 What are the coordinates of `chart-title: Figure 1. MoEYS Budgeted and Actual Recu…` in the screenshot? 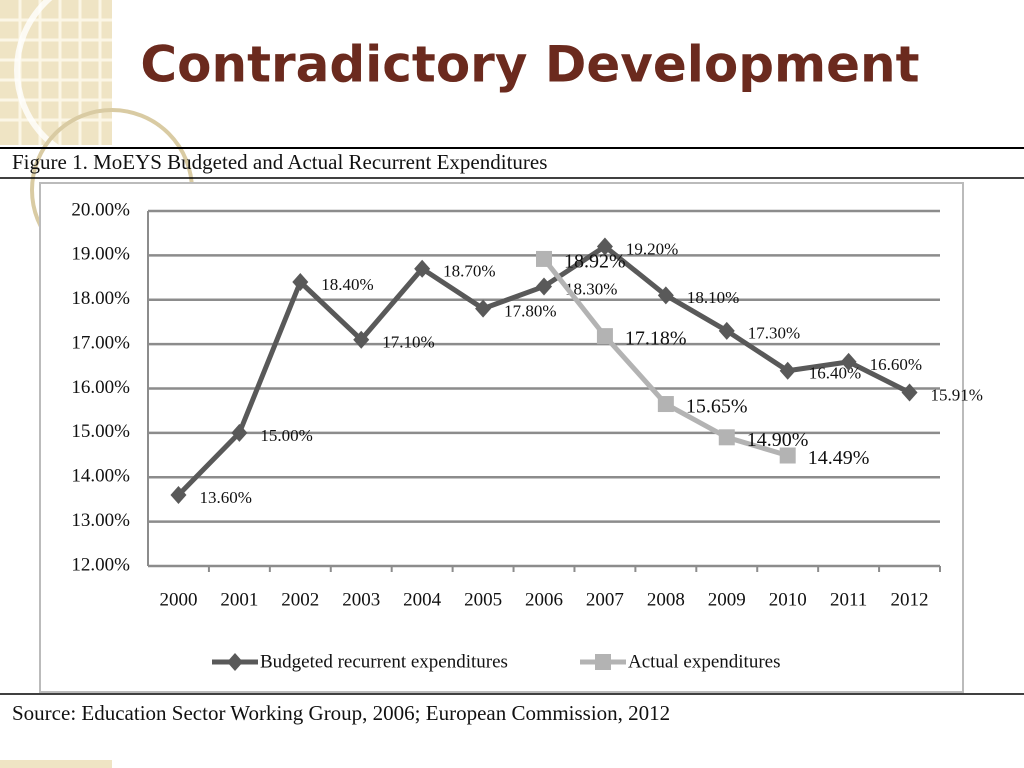 It's located at (279, 162).